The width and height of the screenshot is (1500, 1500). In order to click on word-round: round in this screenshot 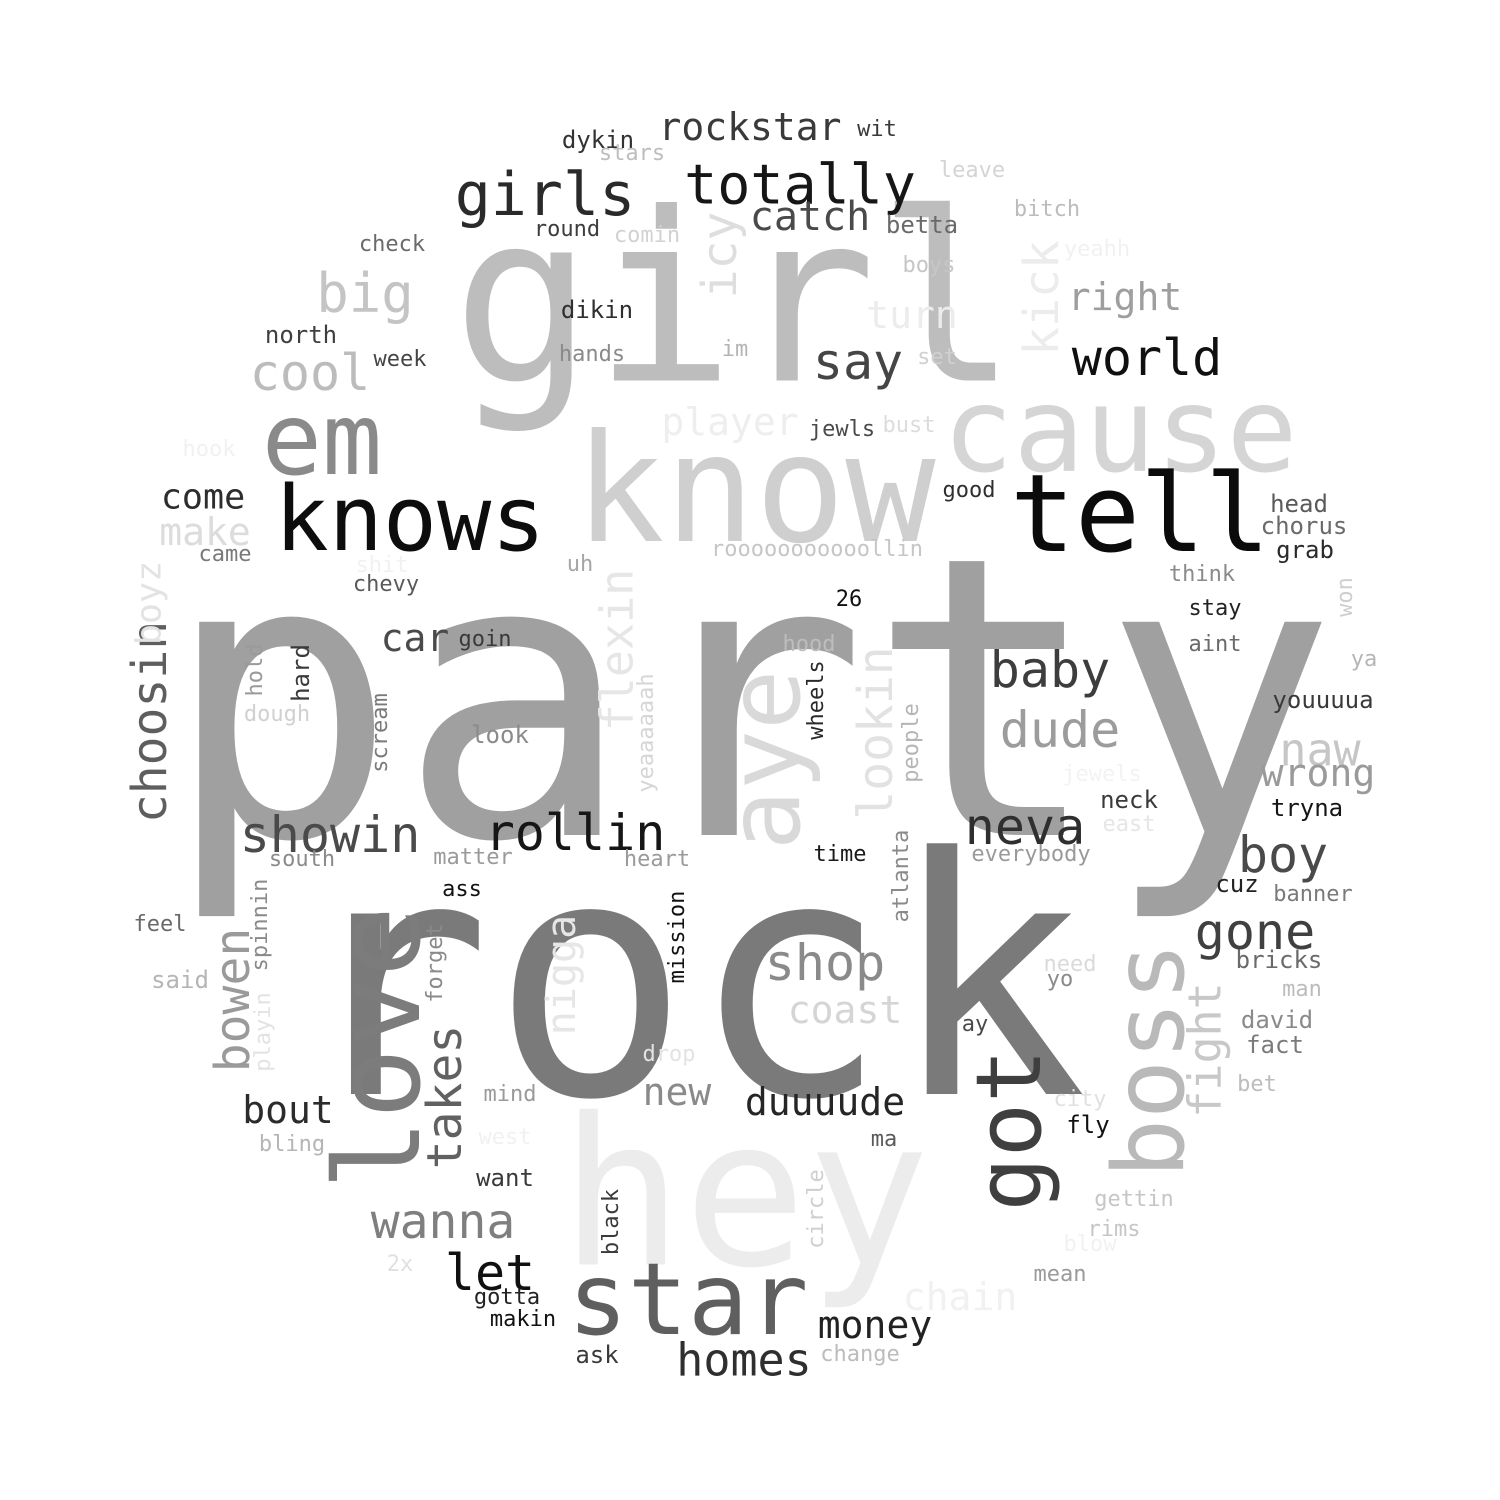, I will do `click(567, 229)`.